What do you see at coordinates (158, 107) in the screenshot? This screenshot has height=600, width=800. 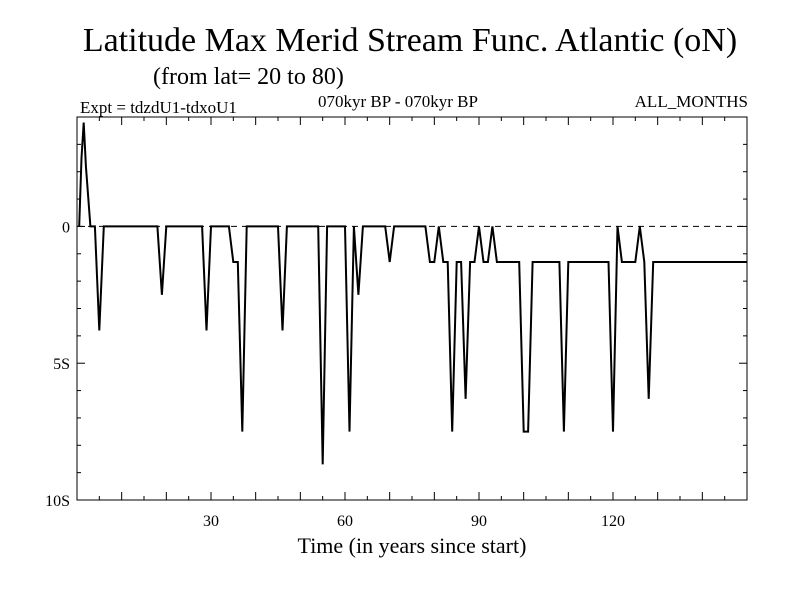 I see `experiment-label: Expt = tdzdU1-tdxoU1` at bounding box center [158, 107].